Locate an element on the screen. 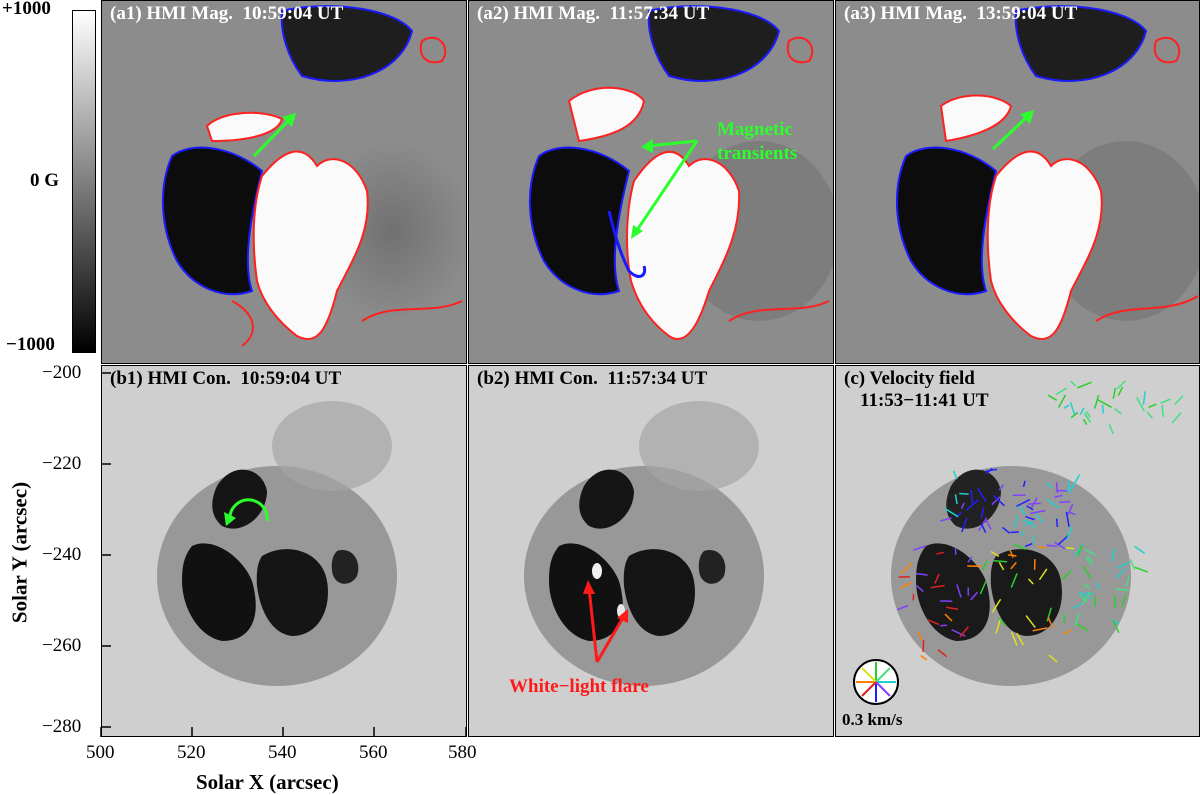 This screenshot has height=795, width=1200. y-tick-label: −240 is located at coordinates (61, 555).